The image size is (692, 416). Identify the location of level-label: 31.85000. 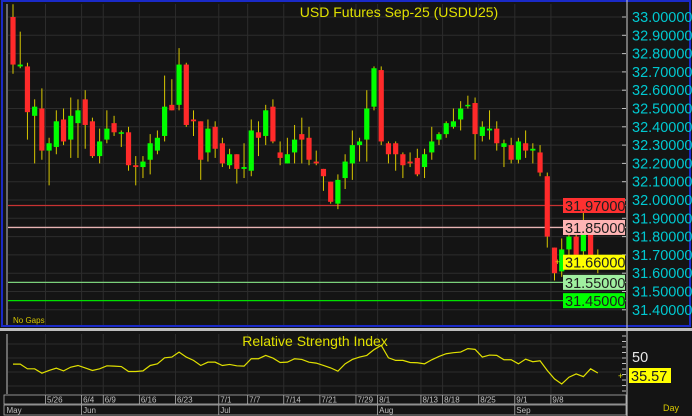
(595, 229).